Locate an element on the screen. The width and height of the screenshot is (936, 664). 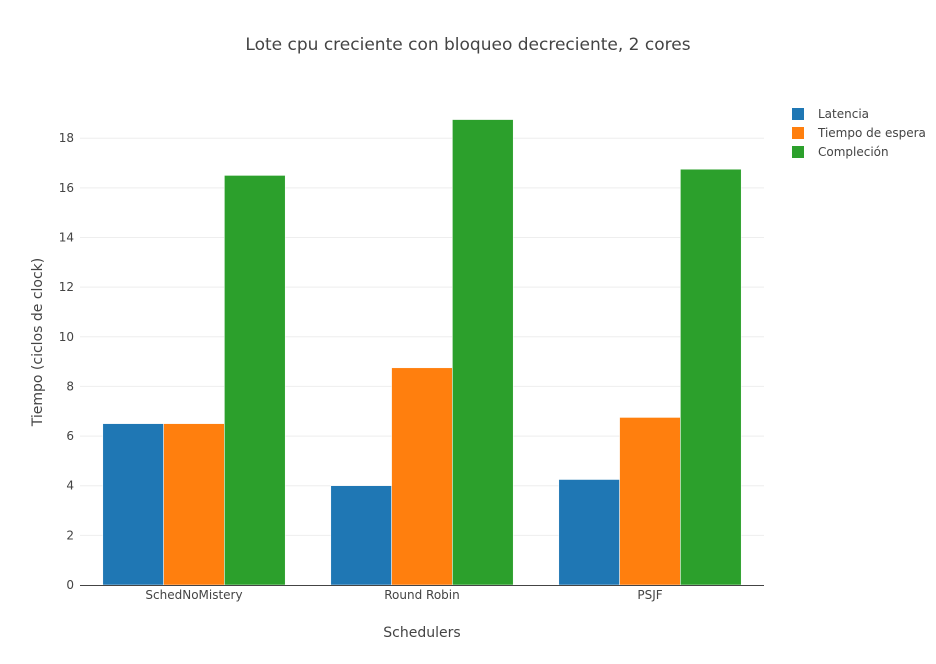
bar-compleción-schednomistery is located at coordinates (255, 380).